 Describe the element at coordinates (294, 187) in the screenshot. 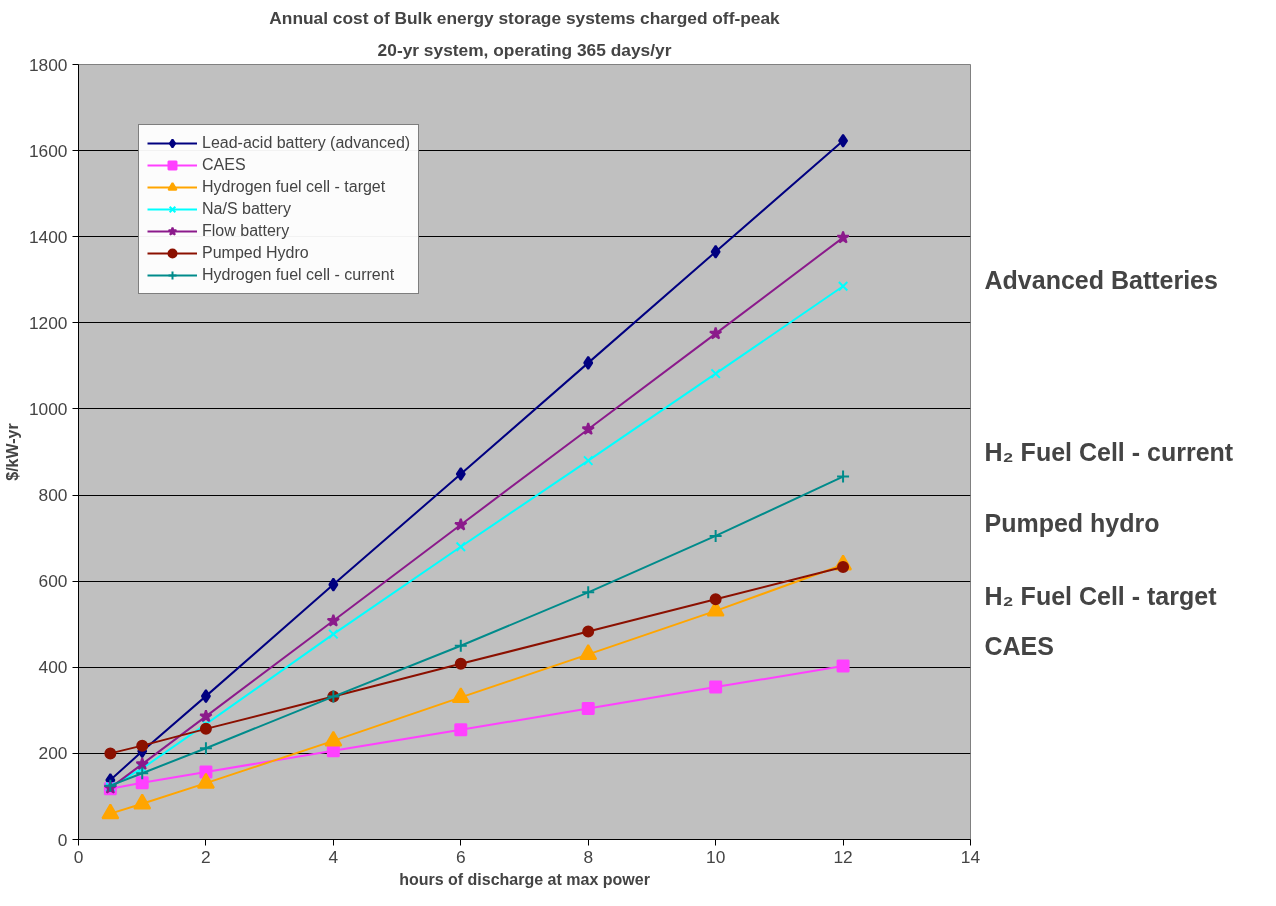

I see `legend-label: Hydrogen fuel cell - target` at that location.